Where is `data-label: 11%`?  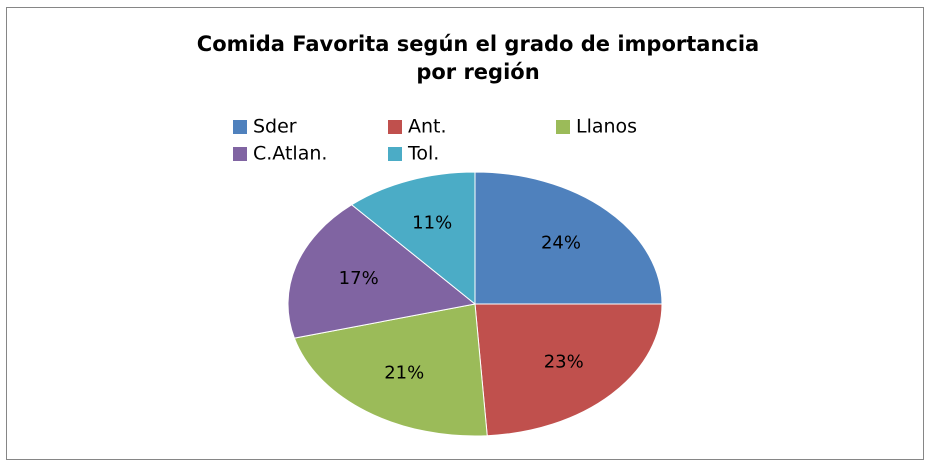 data-label: 11% is located at coordinates (432, 223).